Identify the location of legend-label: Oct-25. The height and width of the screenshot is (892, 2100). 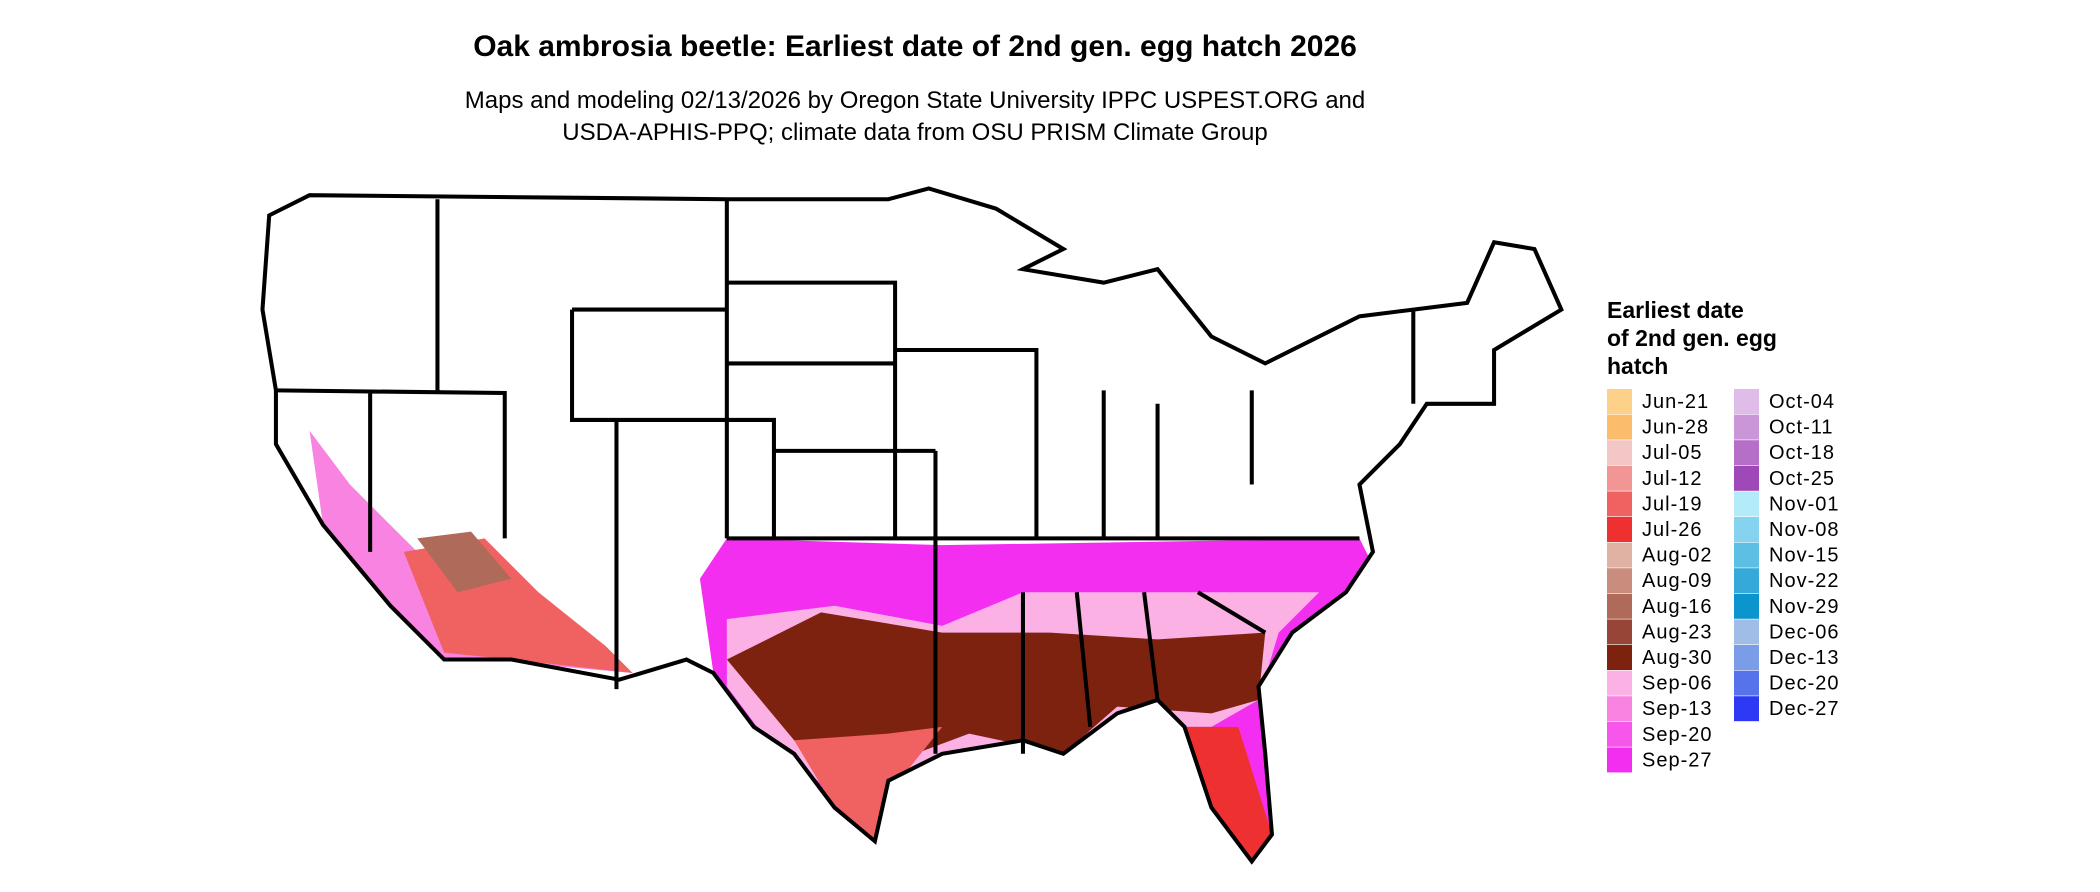
(1802, 479).